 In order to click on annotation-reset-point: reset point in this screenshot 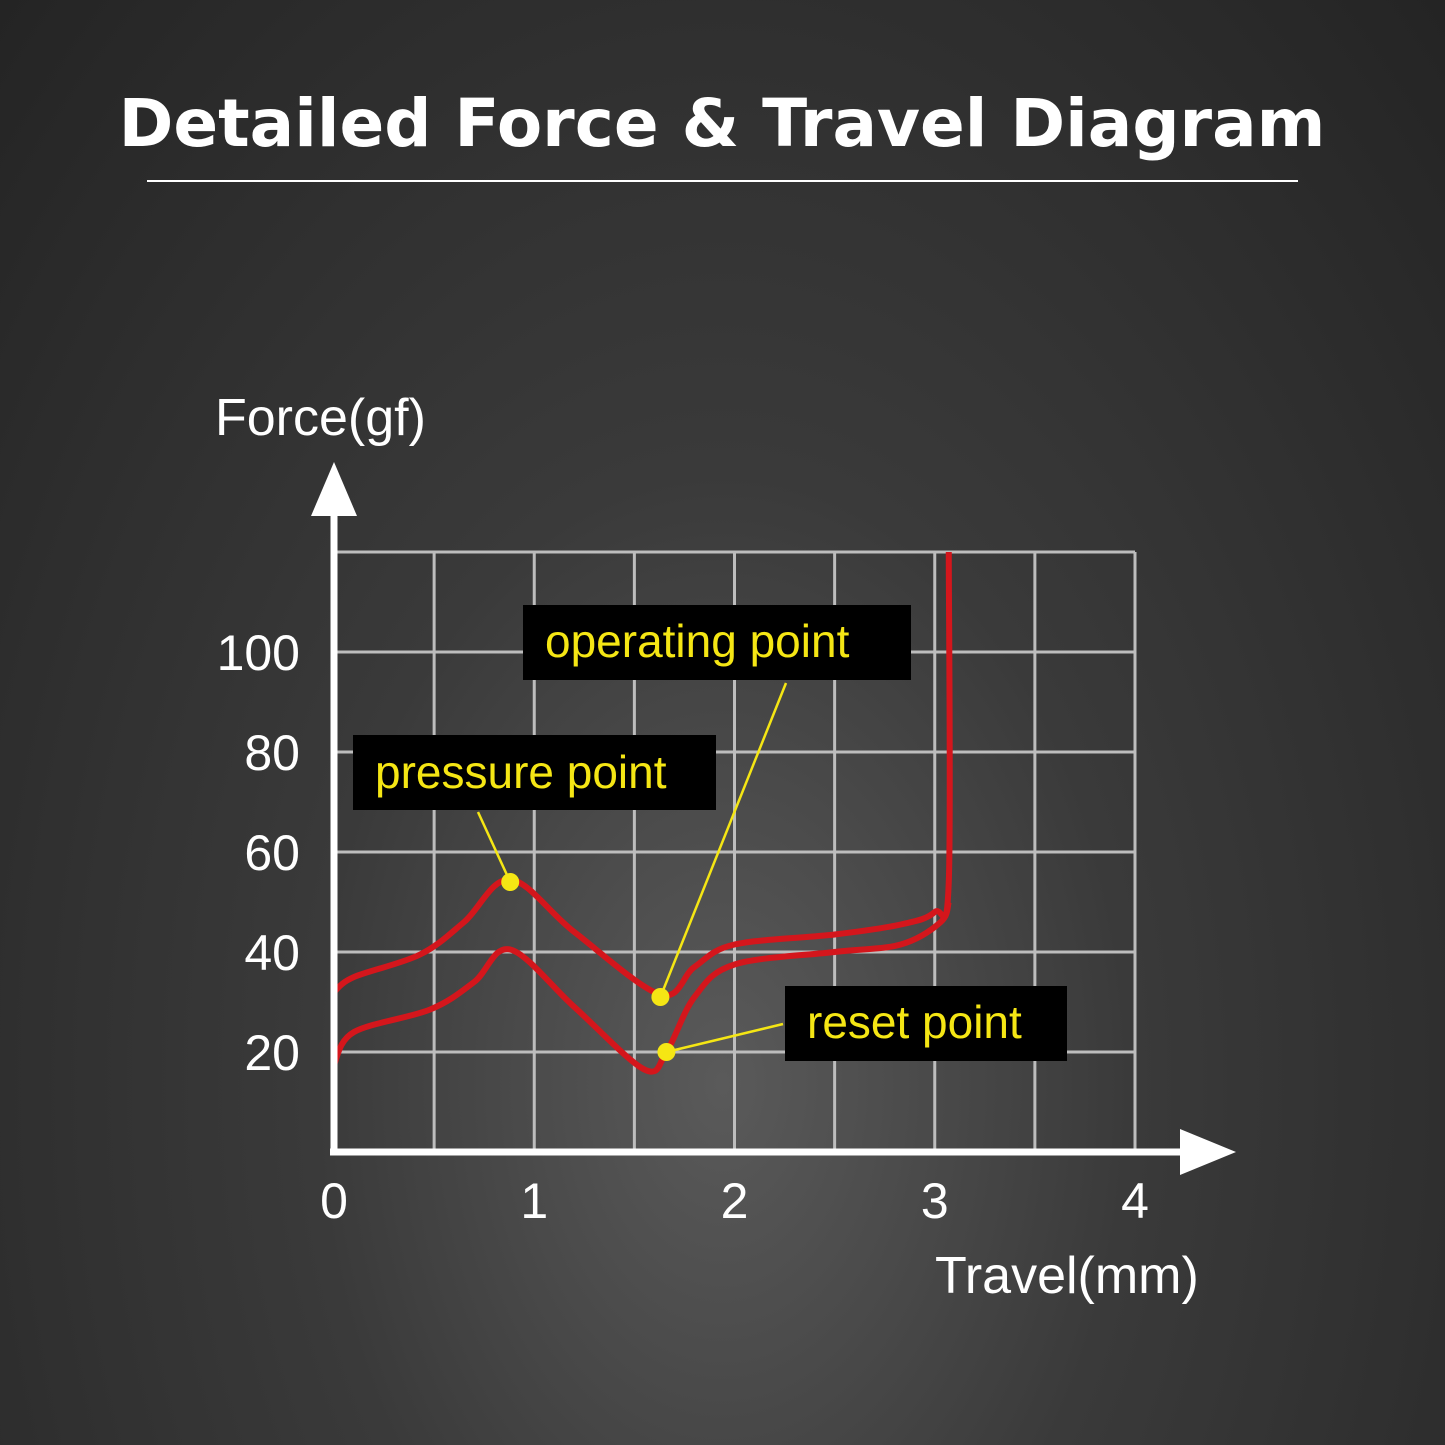, I will do `click(862, 1023)`.